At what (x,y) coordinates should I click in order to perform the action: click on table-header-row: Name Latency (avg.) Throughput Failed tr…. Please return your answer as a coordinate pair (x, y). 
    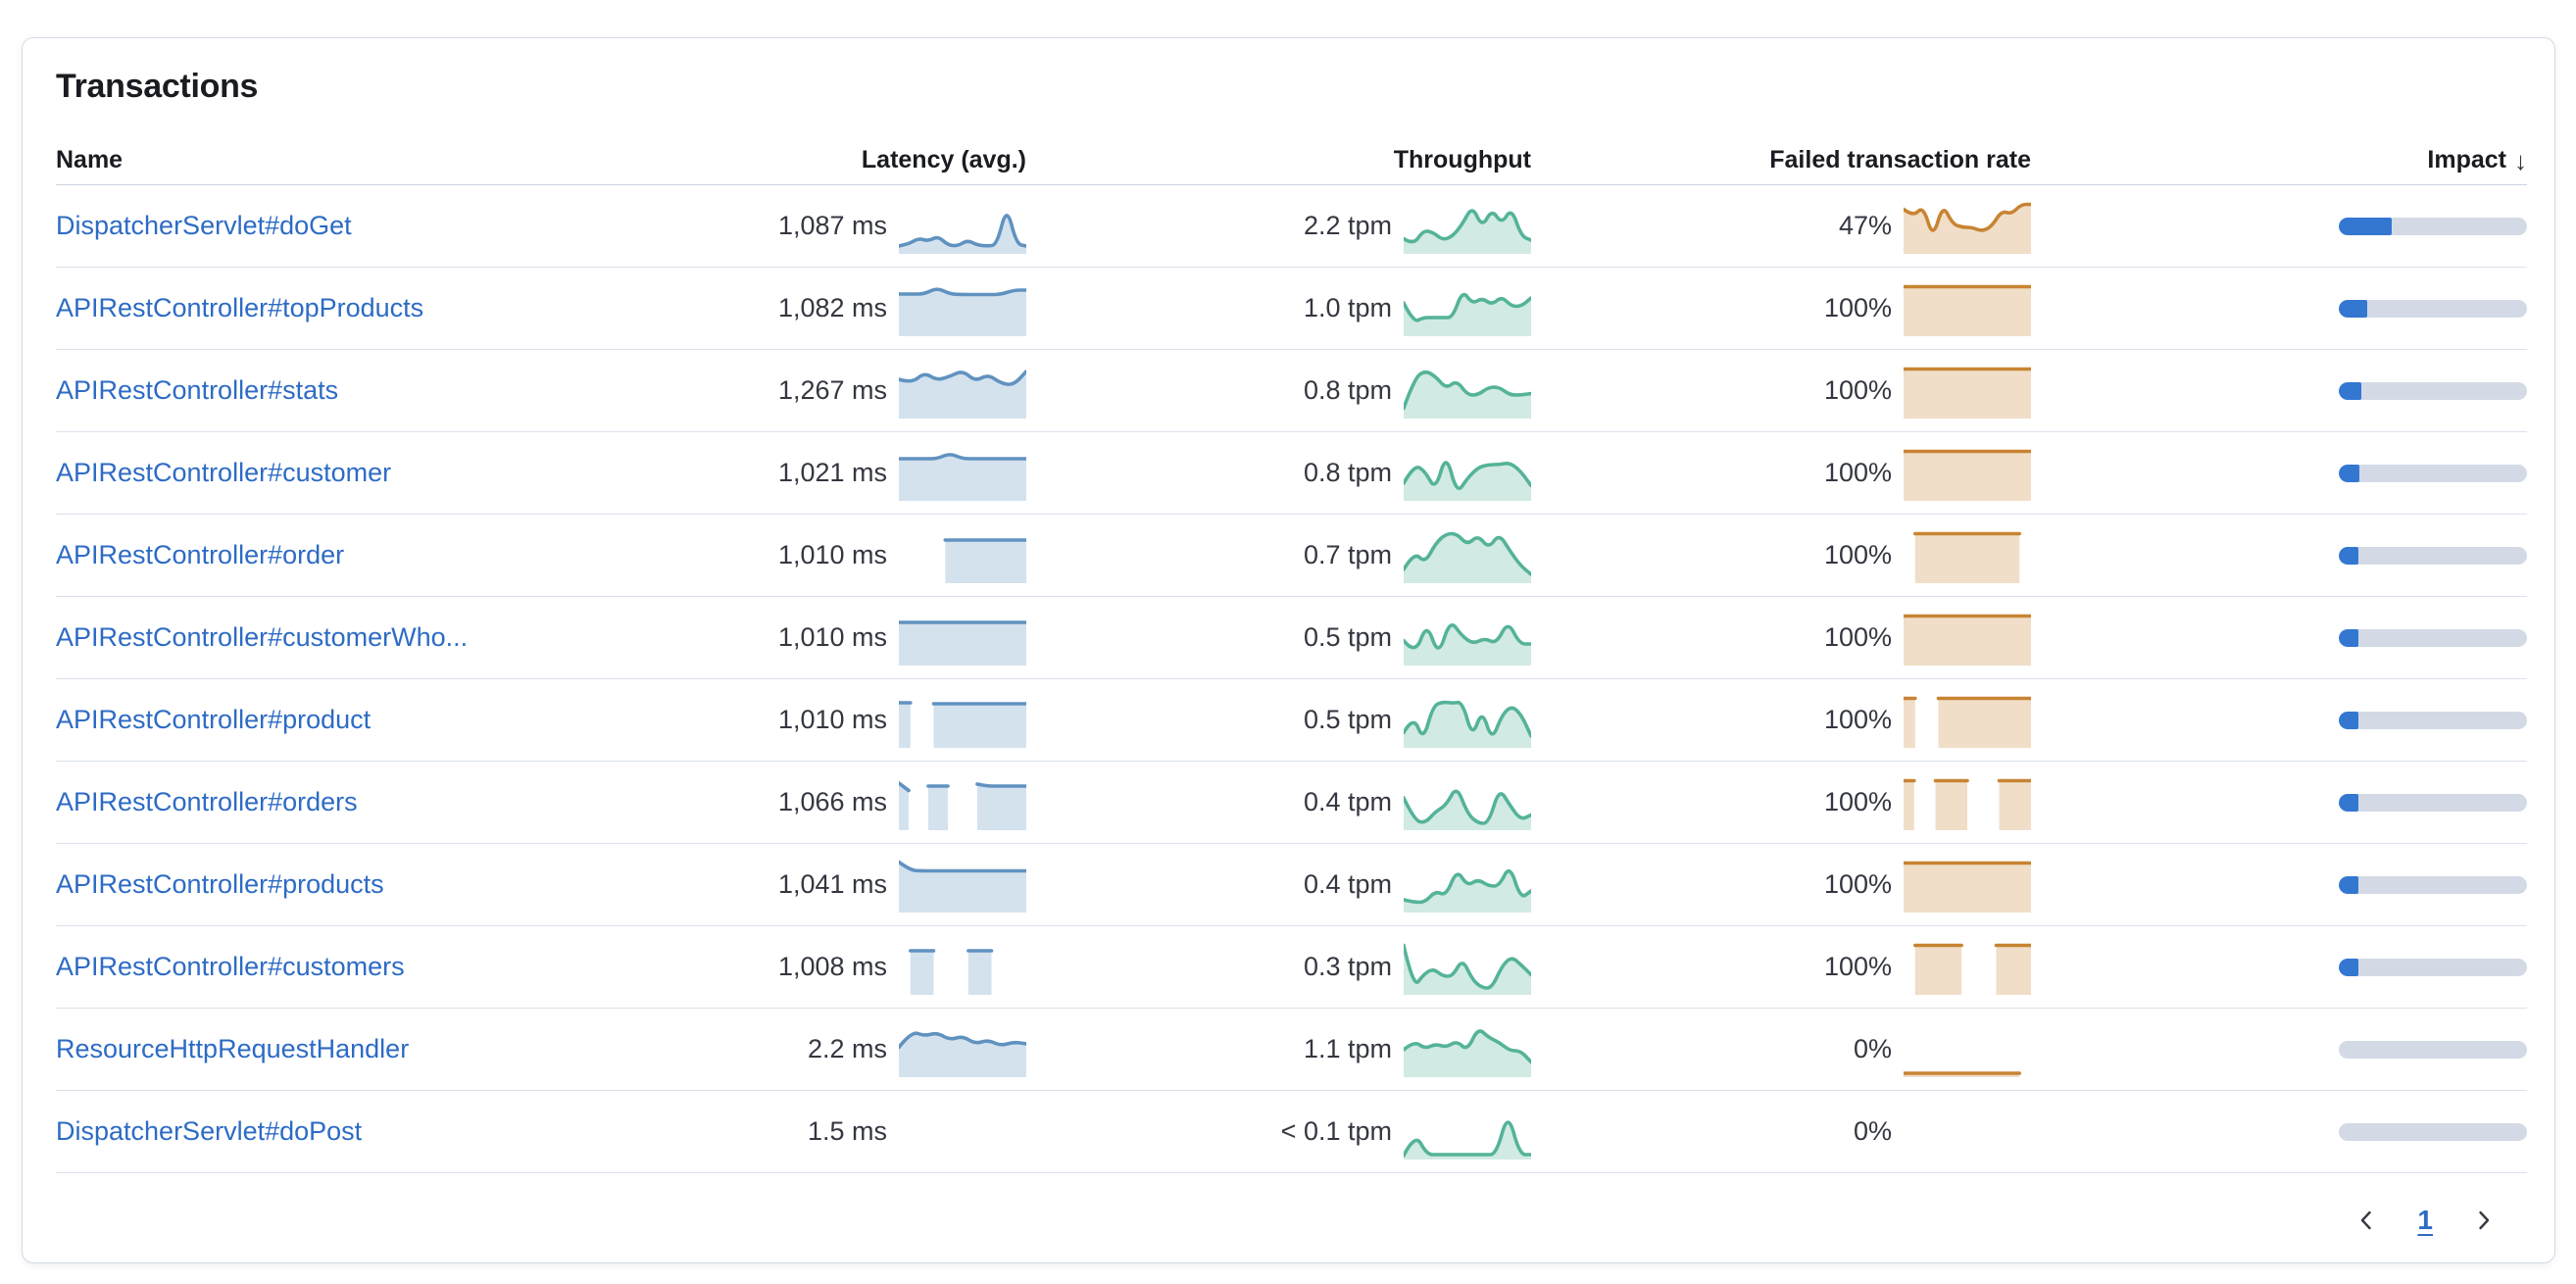
    Looking at the image, I should click on (1291, 160).